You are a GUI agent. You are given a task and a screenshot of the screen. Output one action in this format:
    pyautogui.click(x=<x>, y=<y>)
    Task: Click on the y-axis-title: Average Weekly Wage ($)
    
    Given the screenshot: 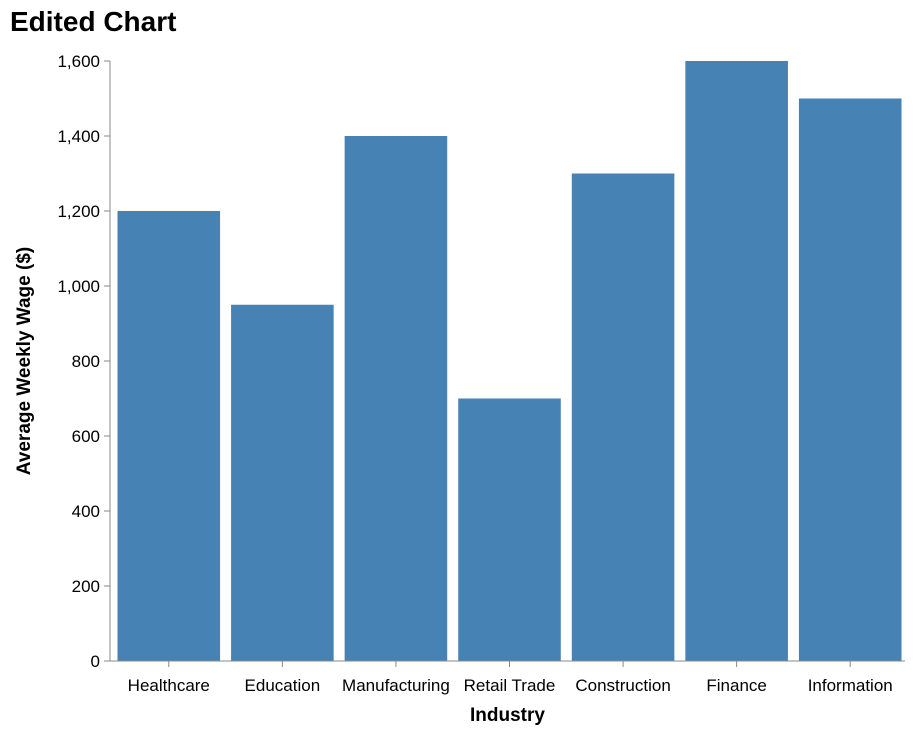 What is the action you would take?
    pyautogui.click(x=24, y=361)
    